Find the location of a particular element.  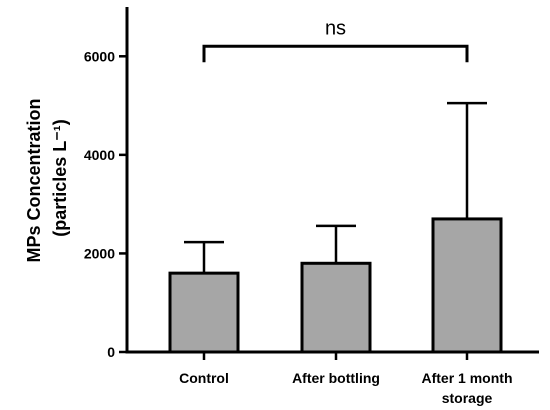

y-axis-label-line1: MPs Concentration is located at coordinates (34, 181).